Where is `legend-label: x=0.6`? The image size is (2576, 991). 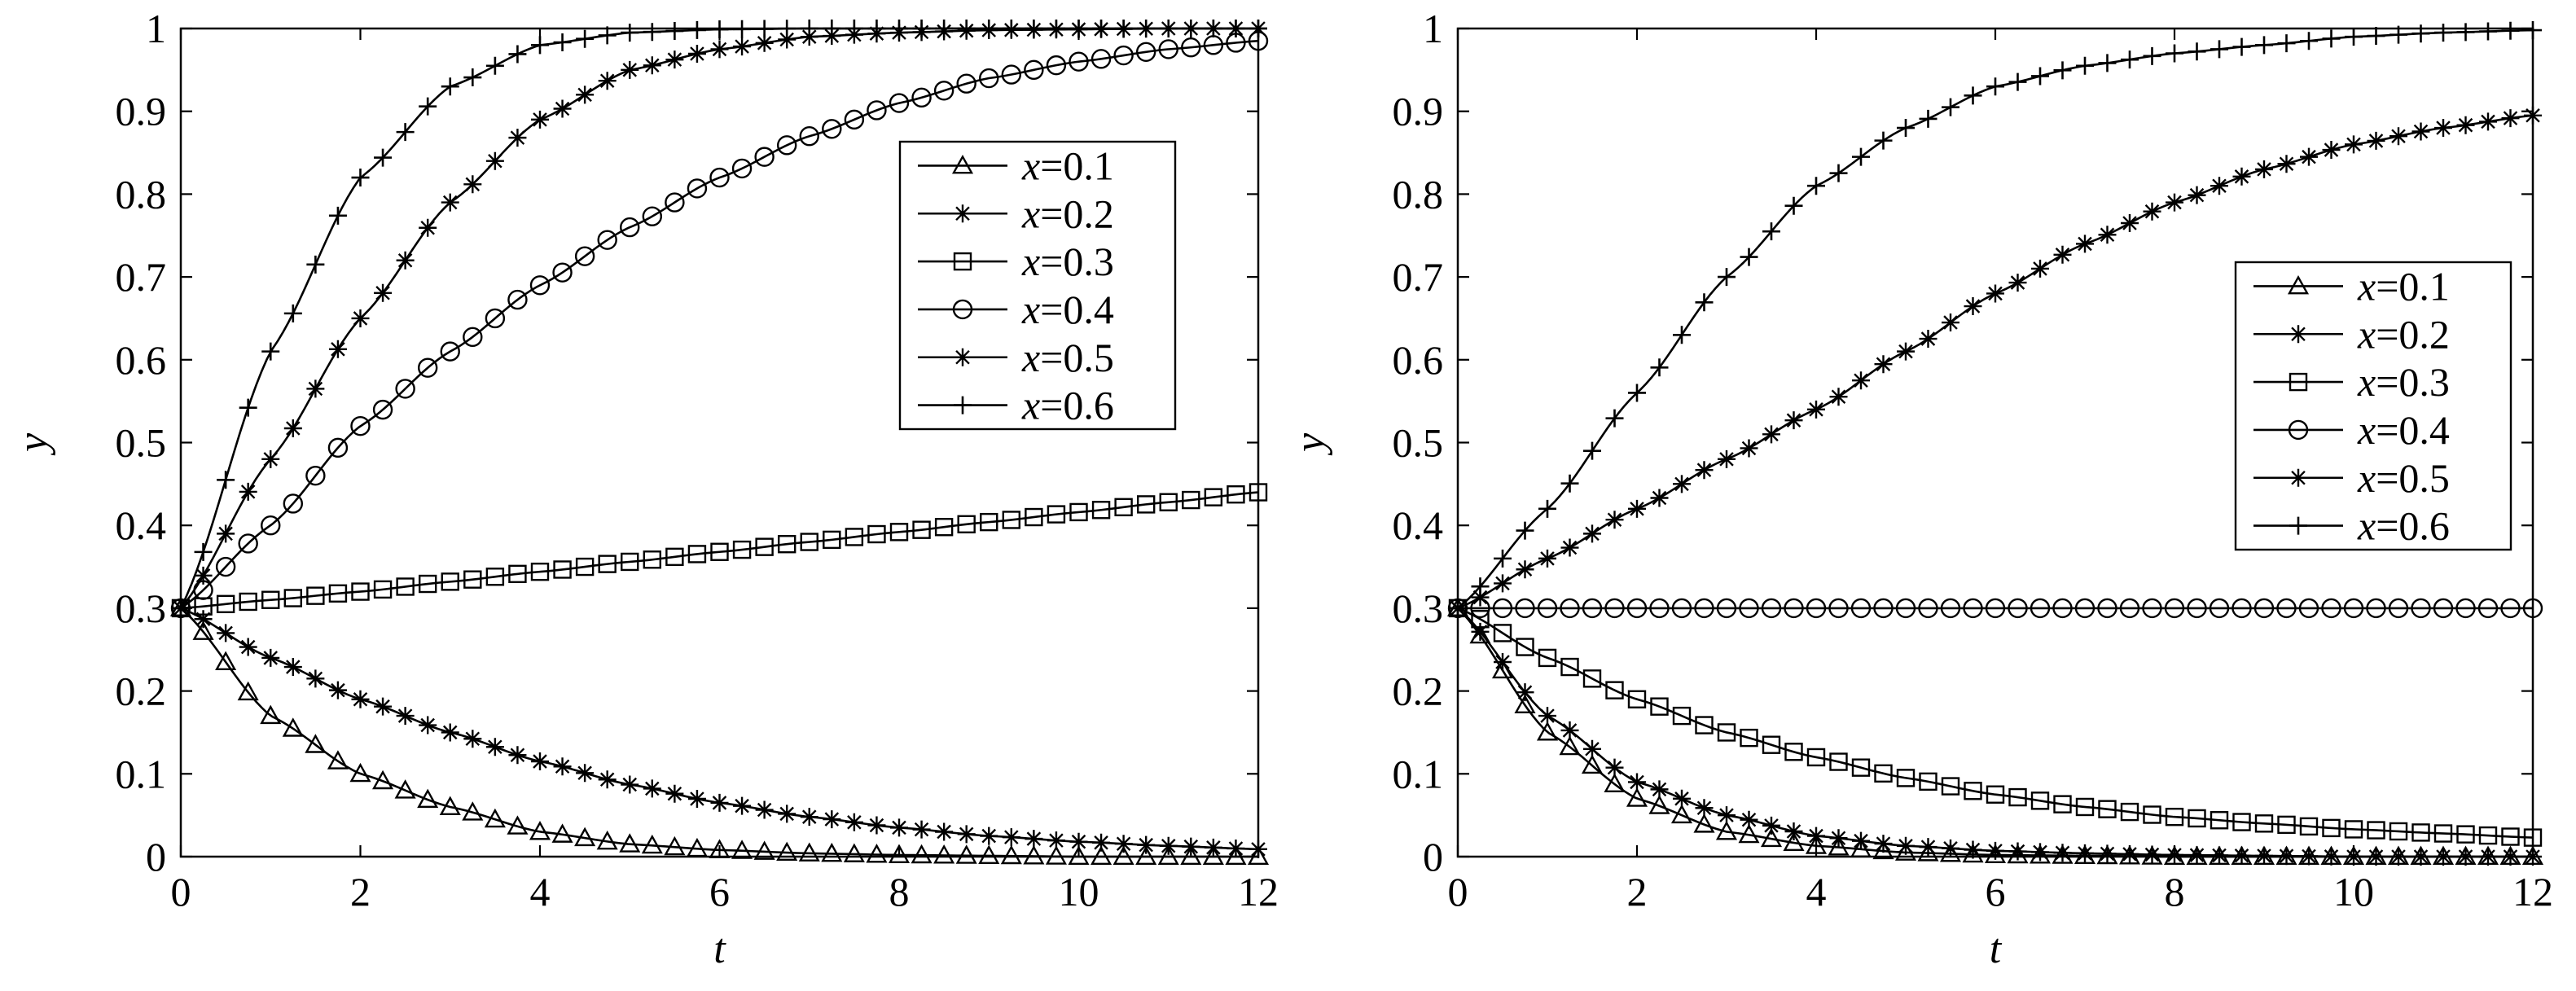 legend-label: x=0.6 is located at coordinates (1067, 406).